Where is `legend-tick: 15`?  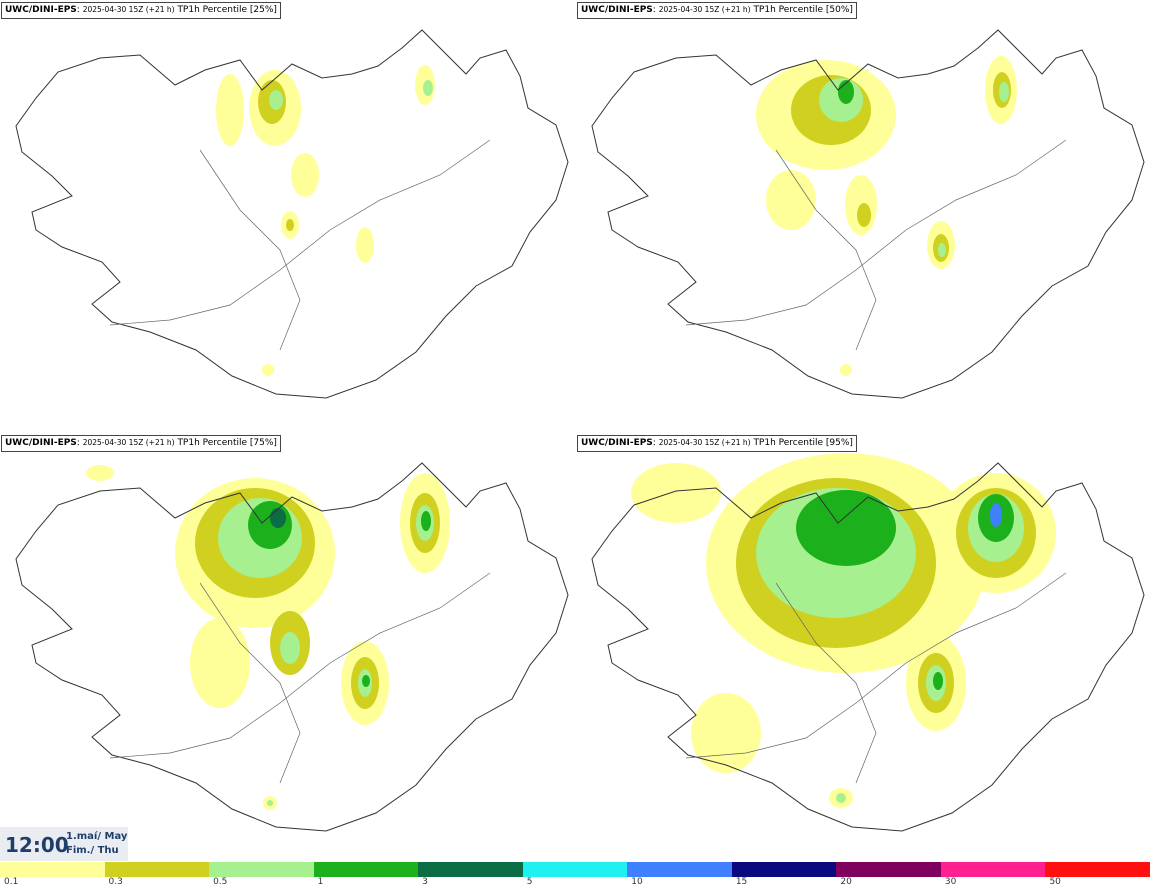 legend-tick: 15 is located at coordinates (741, 882).